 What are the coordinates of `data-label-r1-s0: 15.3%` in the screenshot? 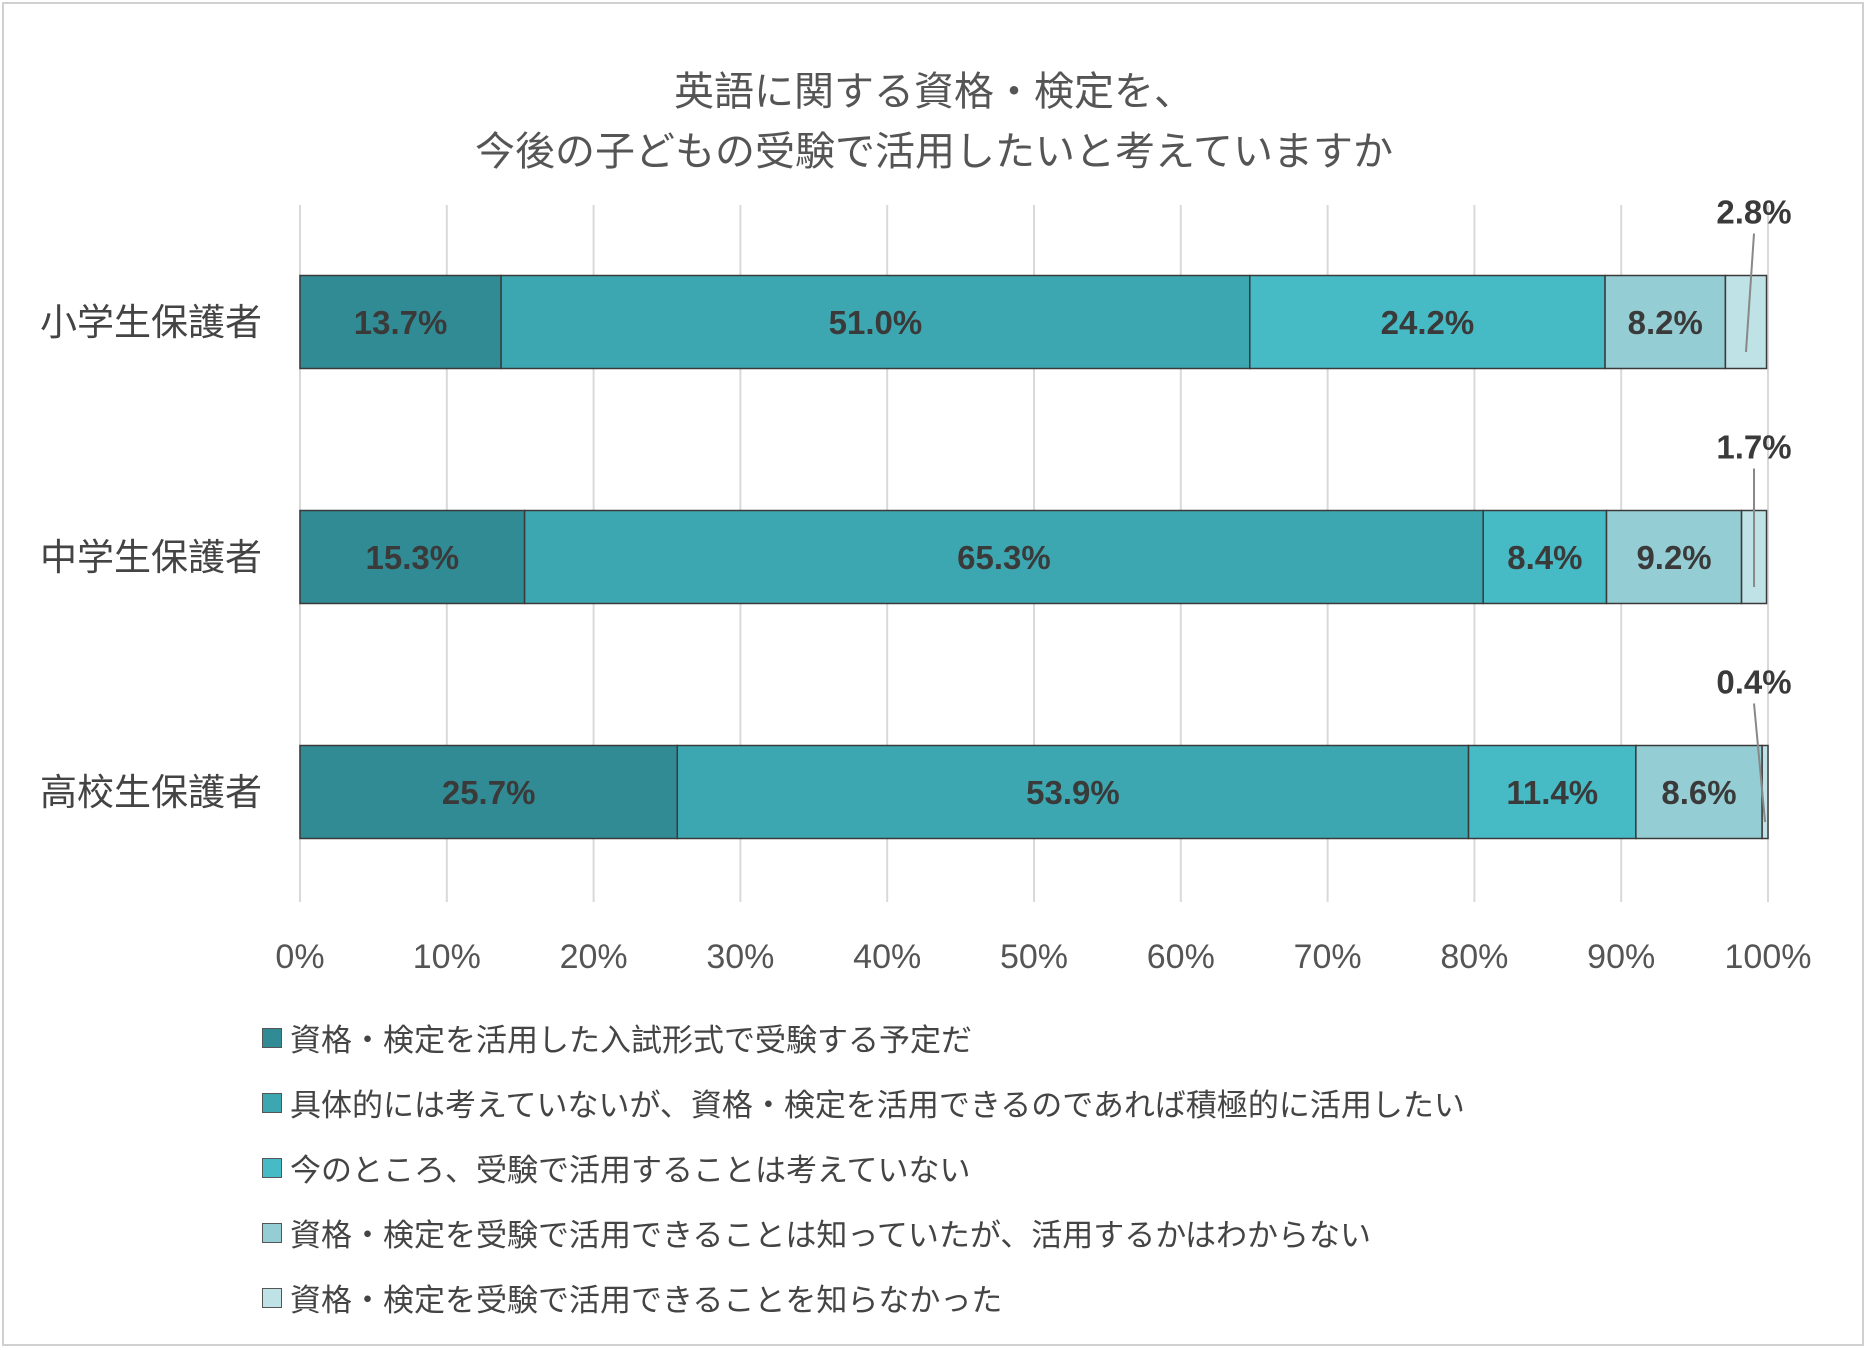 It's located at (413, 557).